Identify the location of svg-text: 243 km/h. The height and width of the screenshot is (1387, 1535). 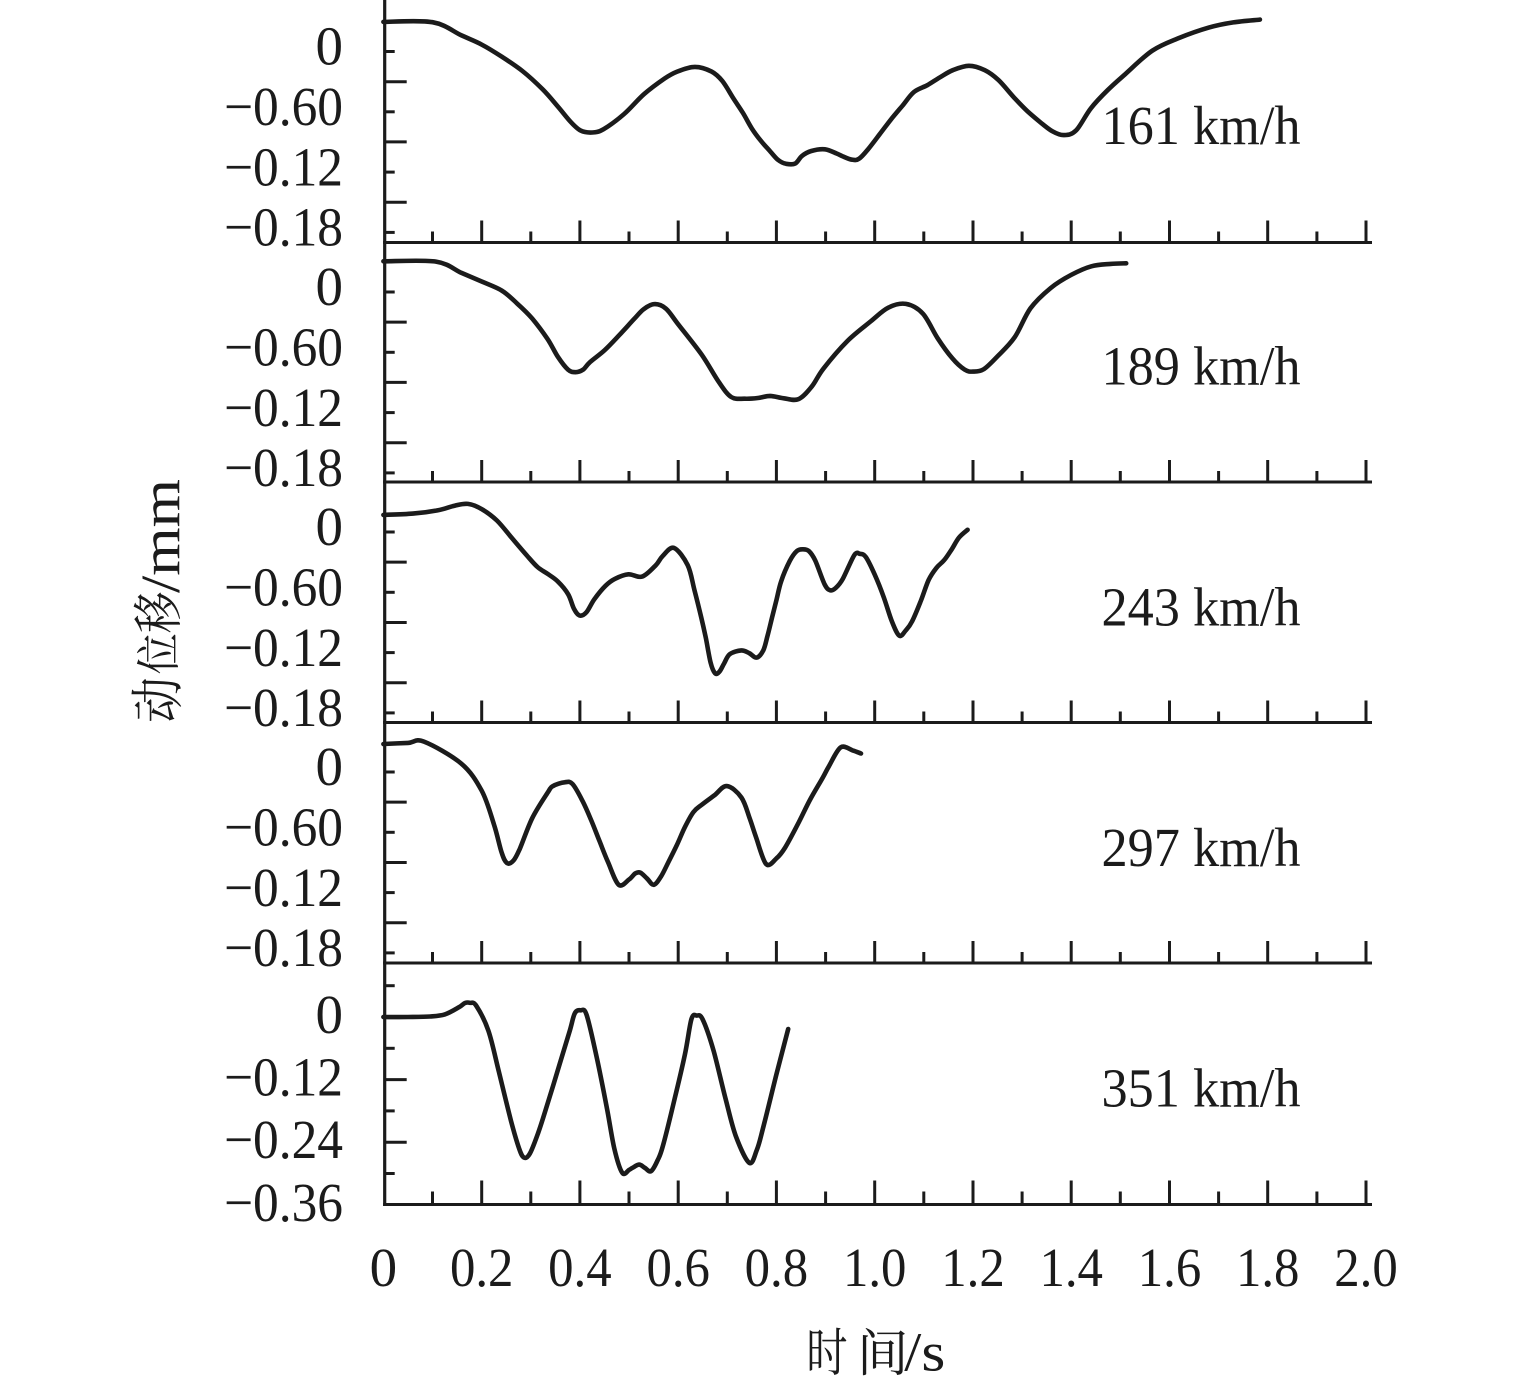
(1201, 606).